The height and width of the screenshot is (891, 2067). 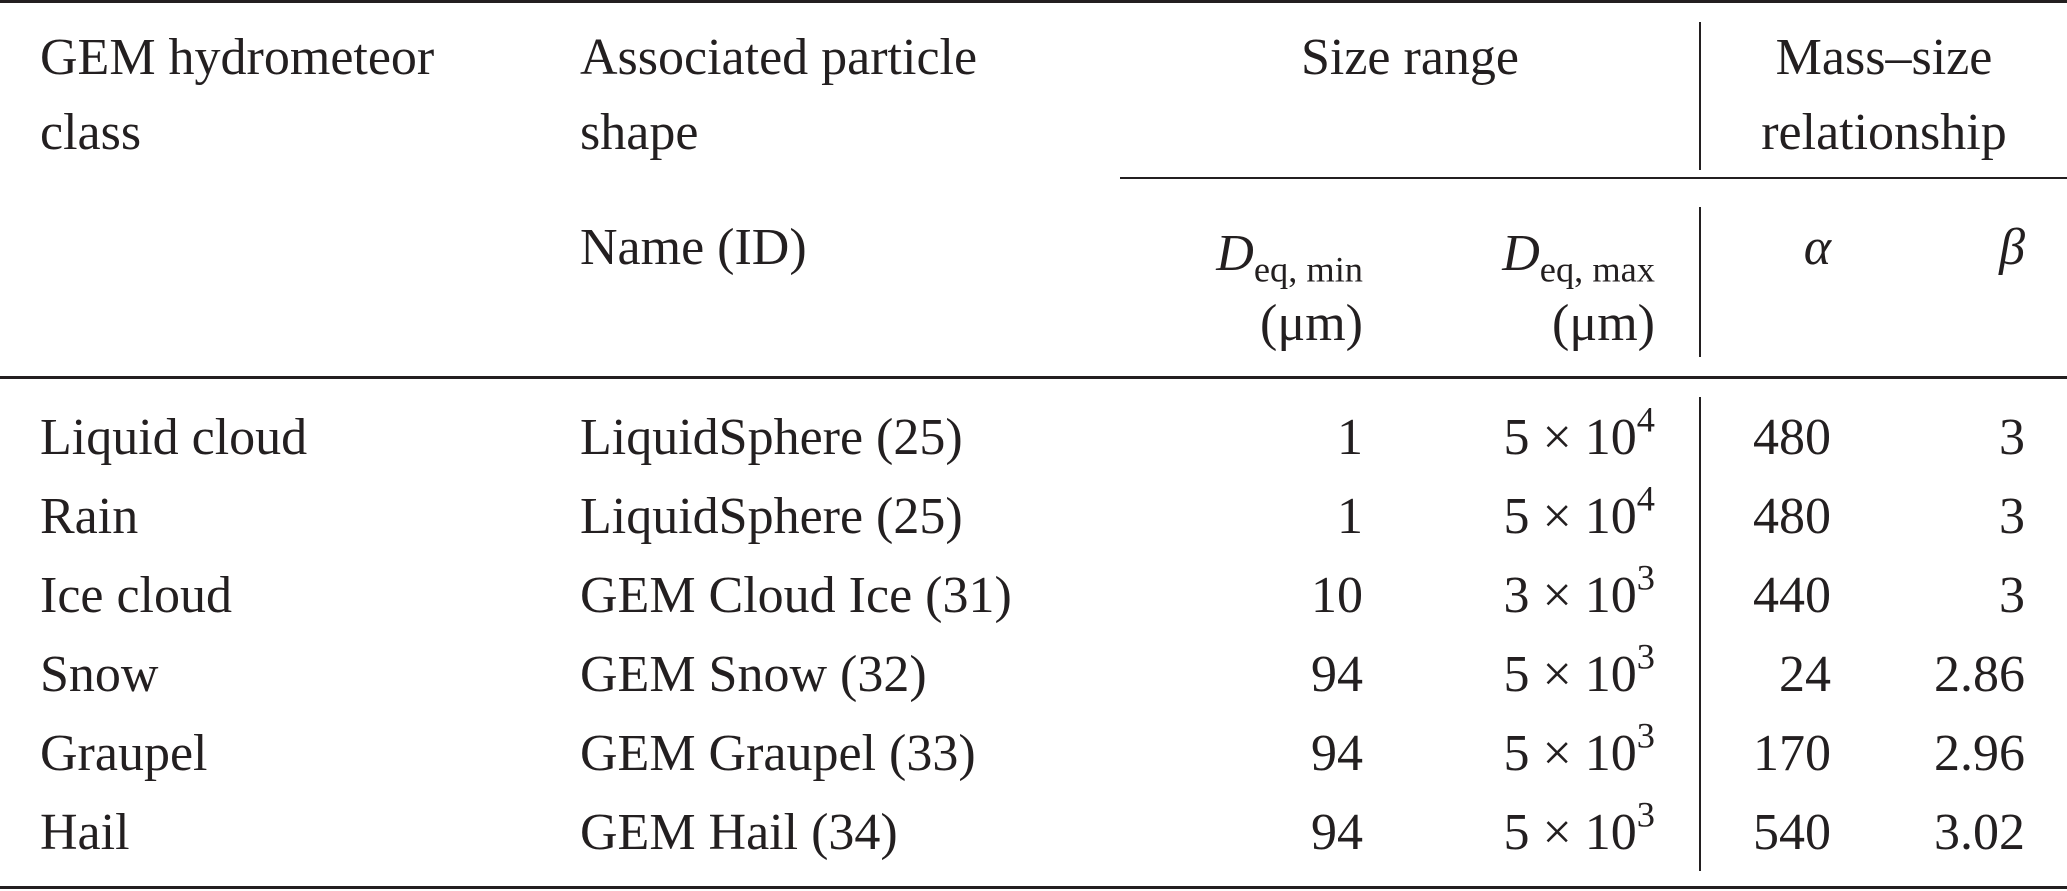 I want to click on header-shape-line1: Associated particle, so click(x=779, y=57).